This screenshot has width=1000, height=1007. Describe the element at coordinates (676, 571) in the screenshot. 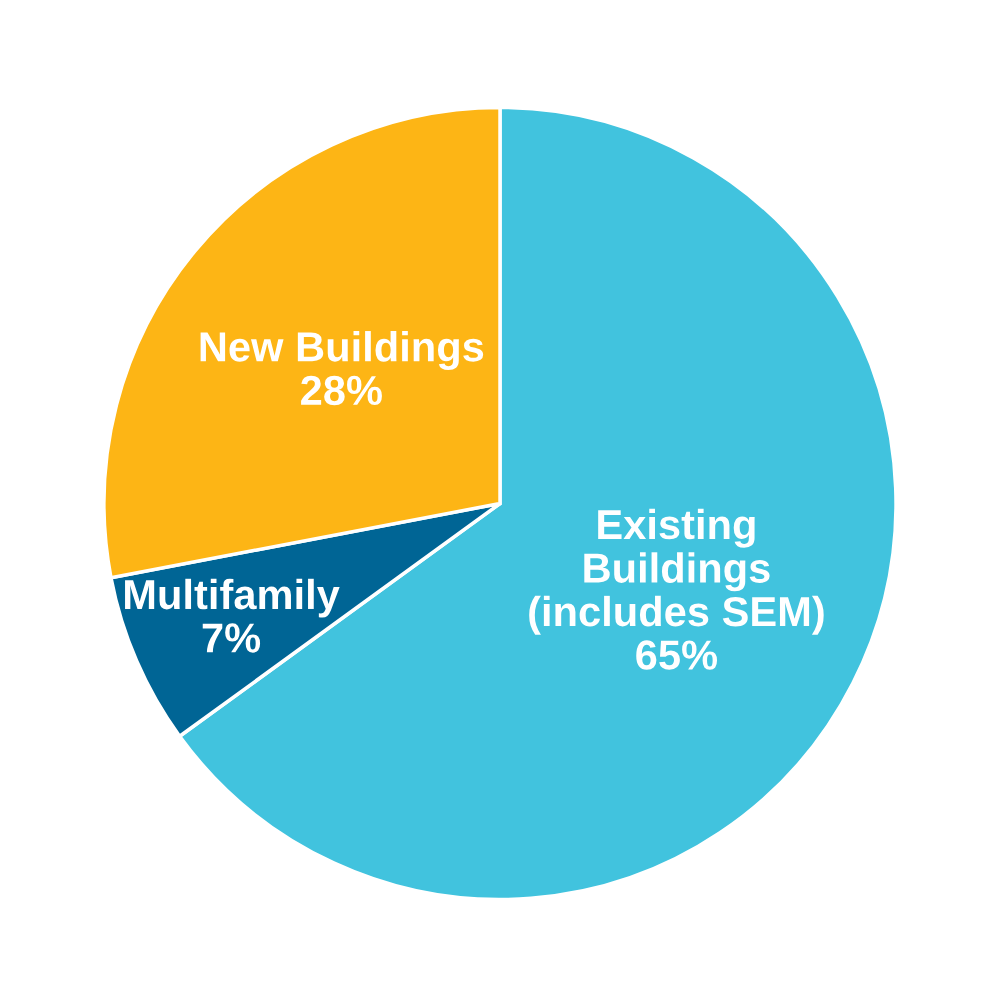

I see `slice-label: Existing Buildings (includes SEM)` at that location.